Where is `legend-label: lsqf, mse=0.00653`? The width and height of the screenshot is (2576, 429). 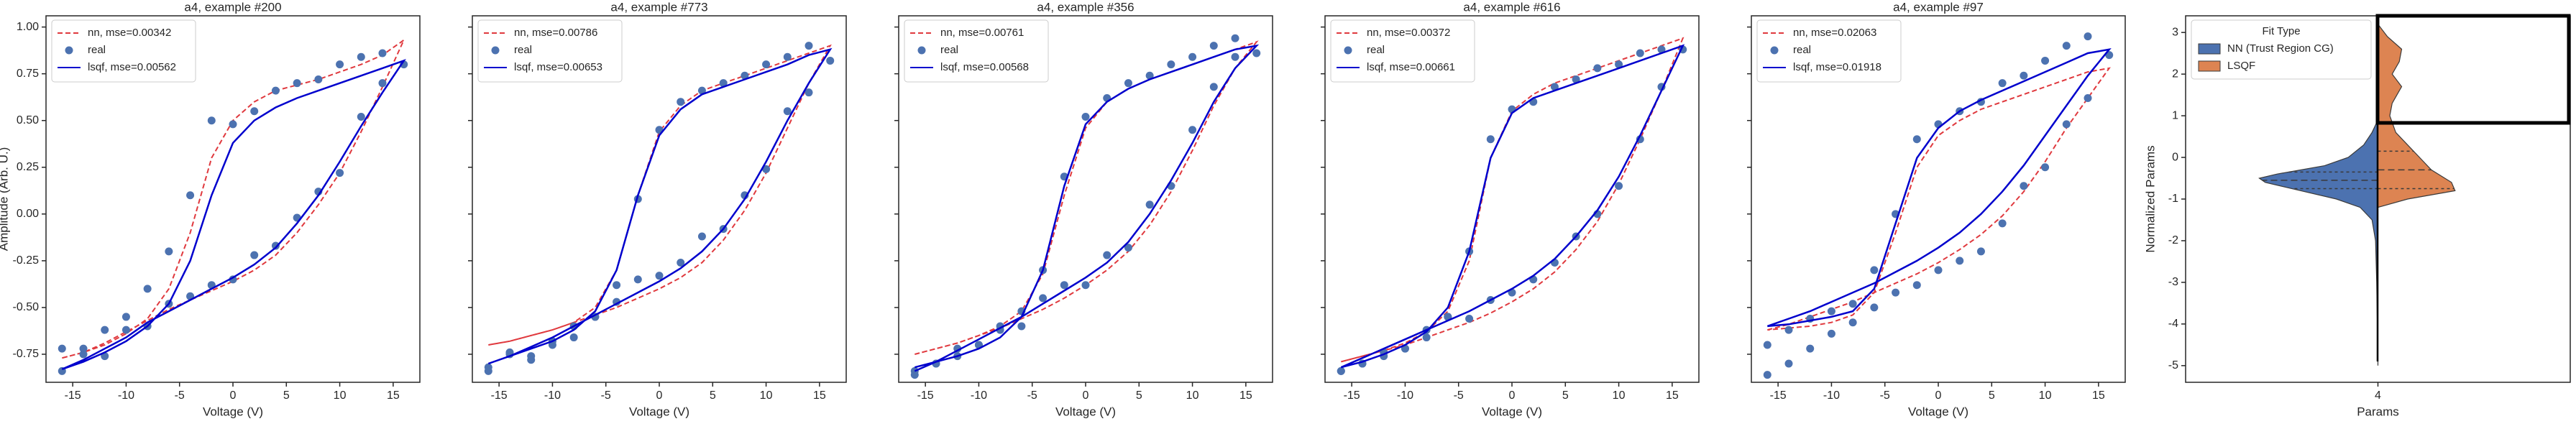
legend-label: lsqf, mse=0.00653 is located at coordinates (558, 67).